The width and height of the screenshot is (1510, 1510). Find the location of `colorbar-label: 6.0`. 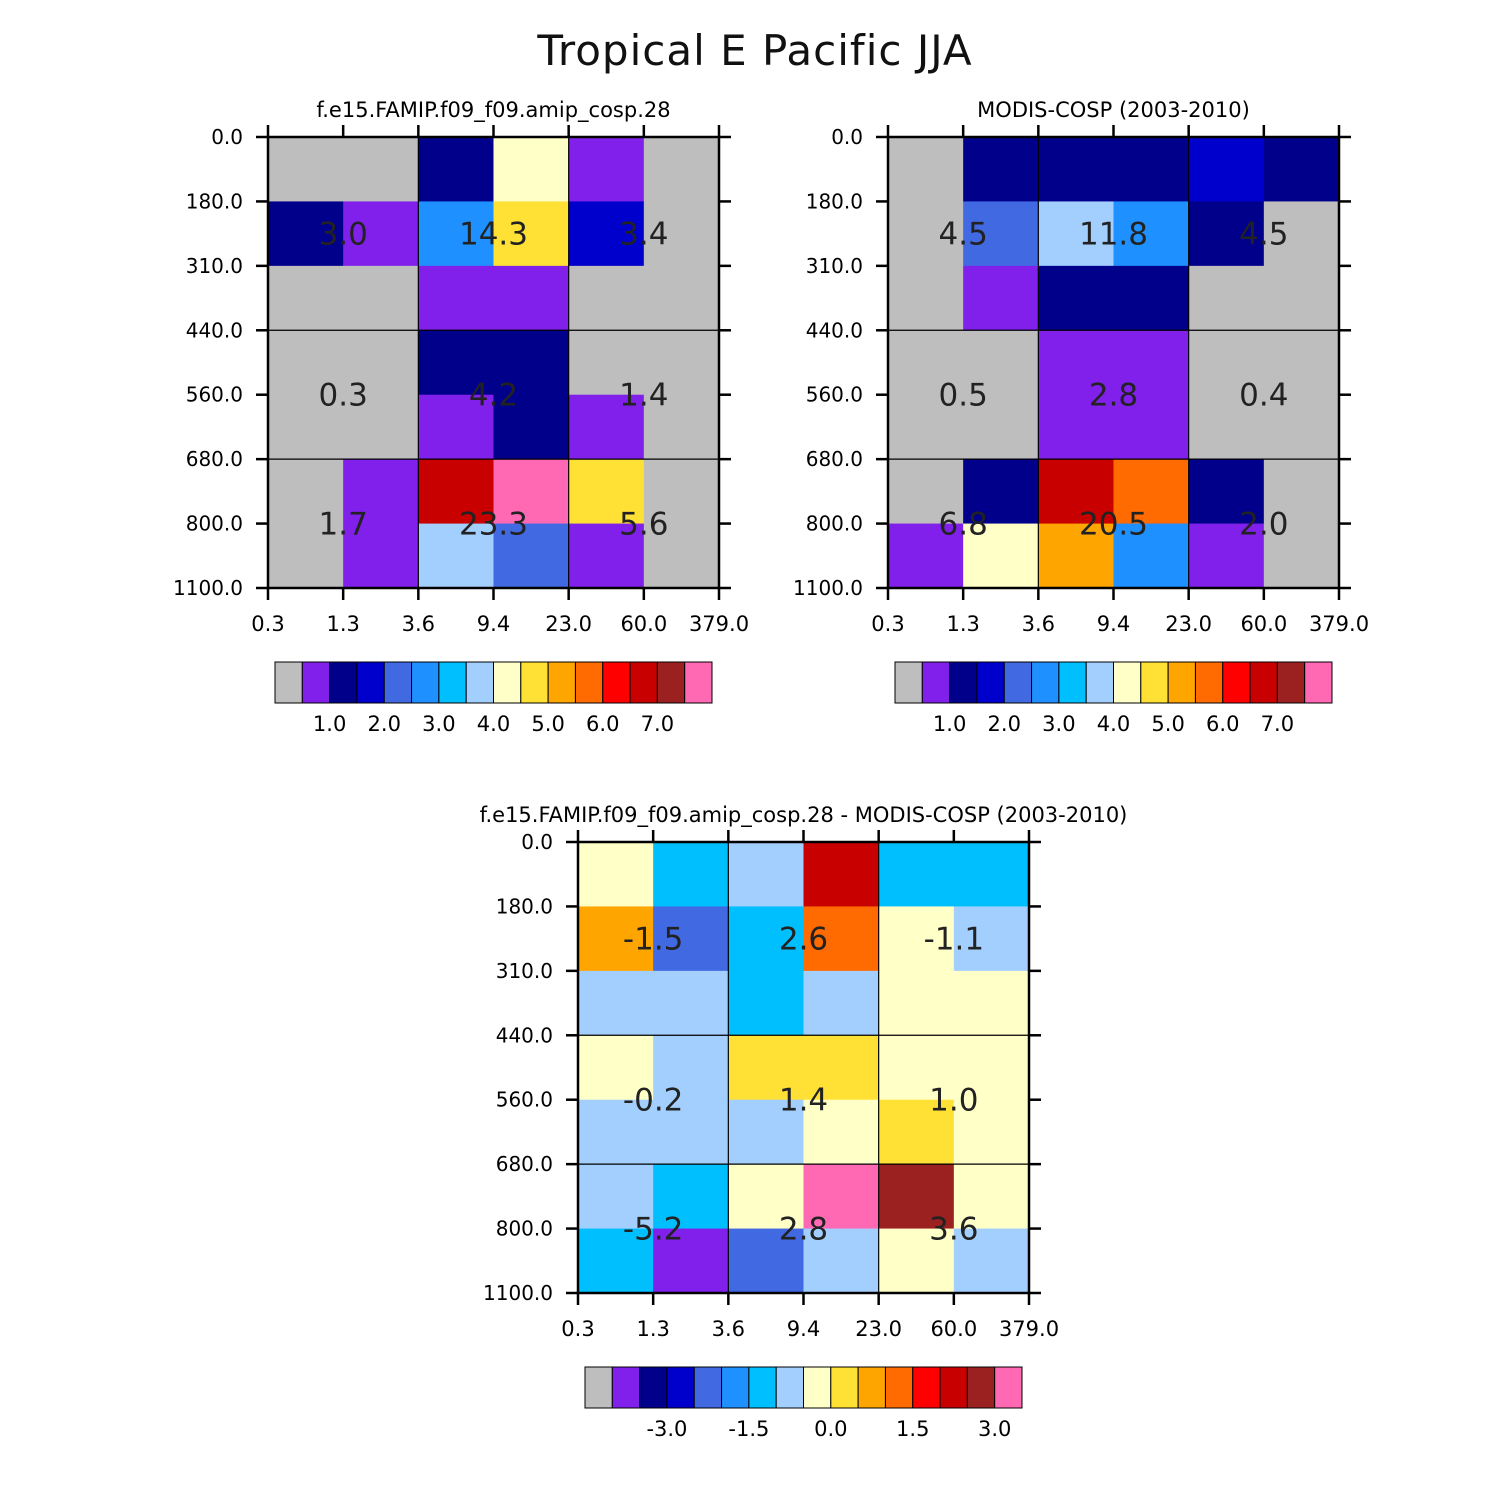

colorbar-label: 6.0 is located at coordinates (1222, 724).